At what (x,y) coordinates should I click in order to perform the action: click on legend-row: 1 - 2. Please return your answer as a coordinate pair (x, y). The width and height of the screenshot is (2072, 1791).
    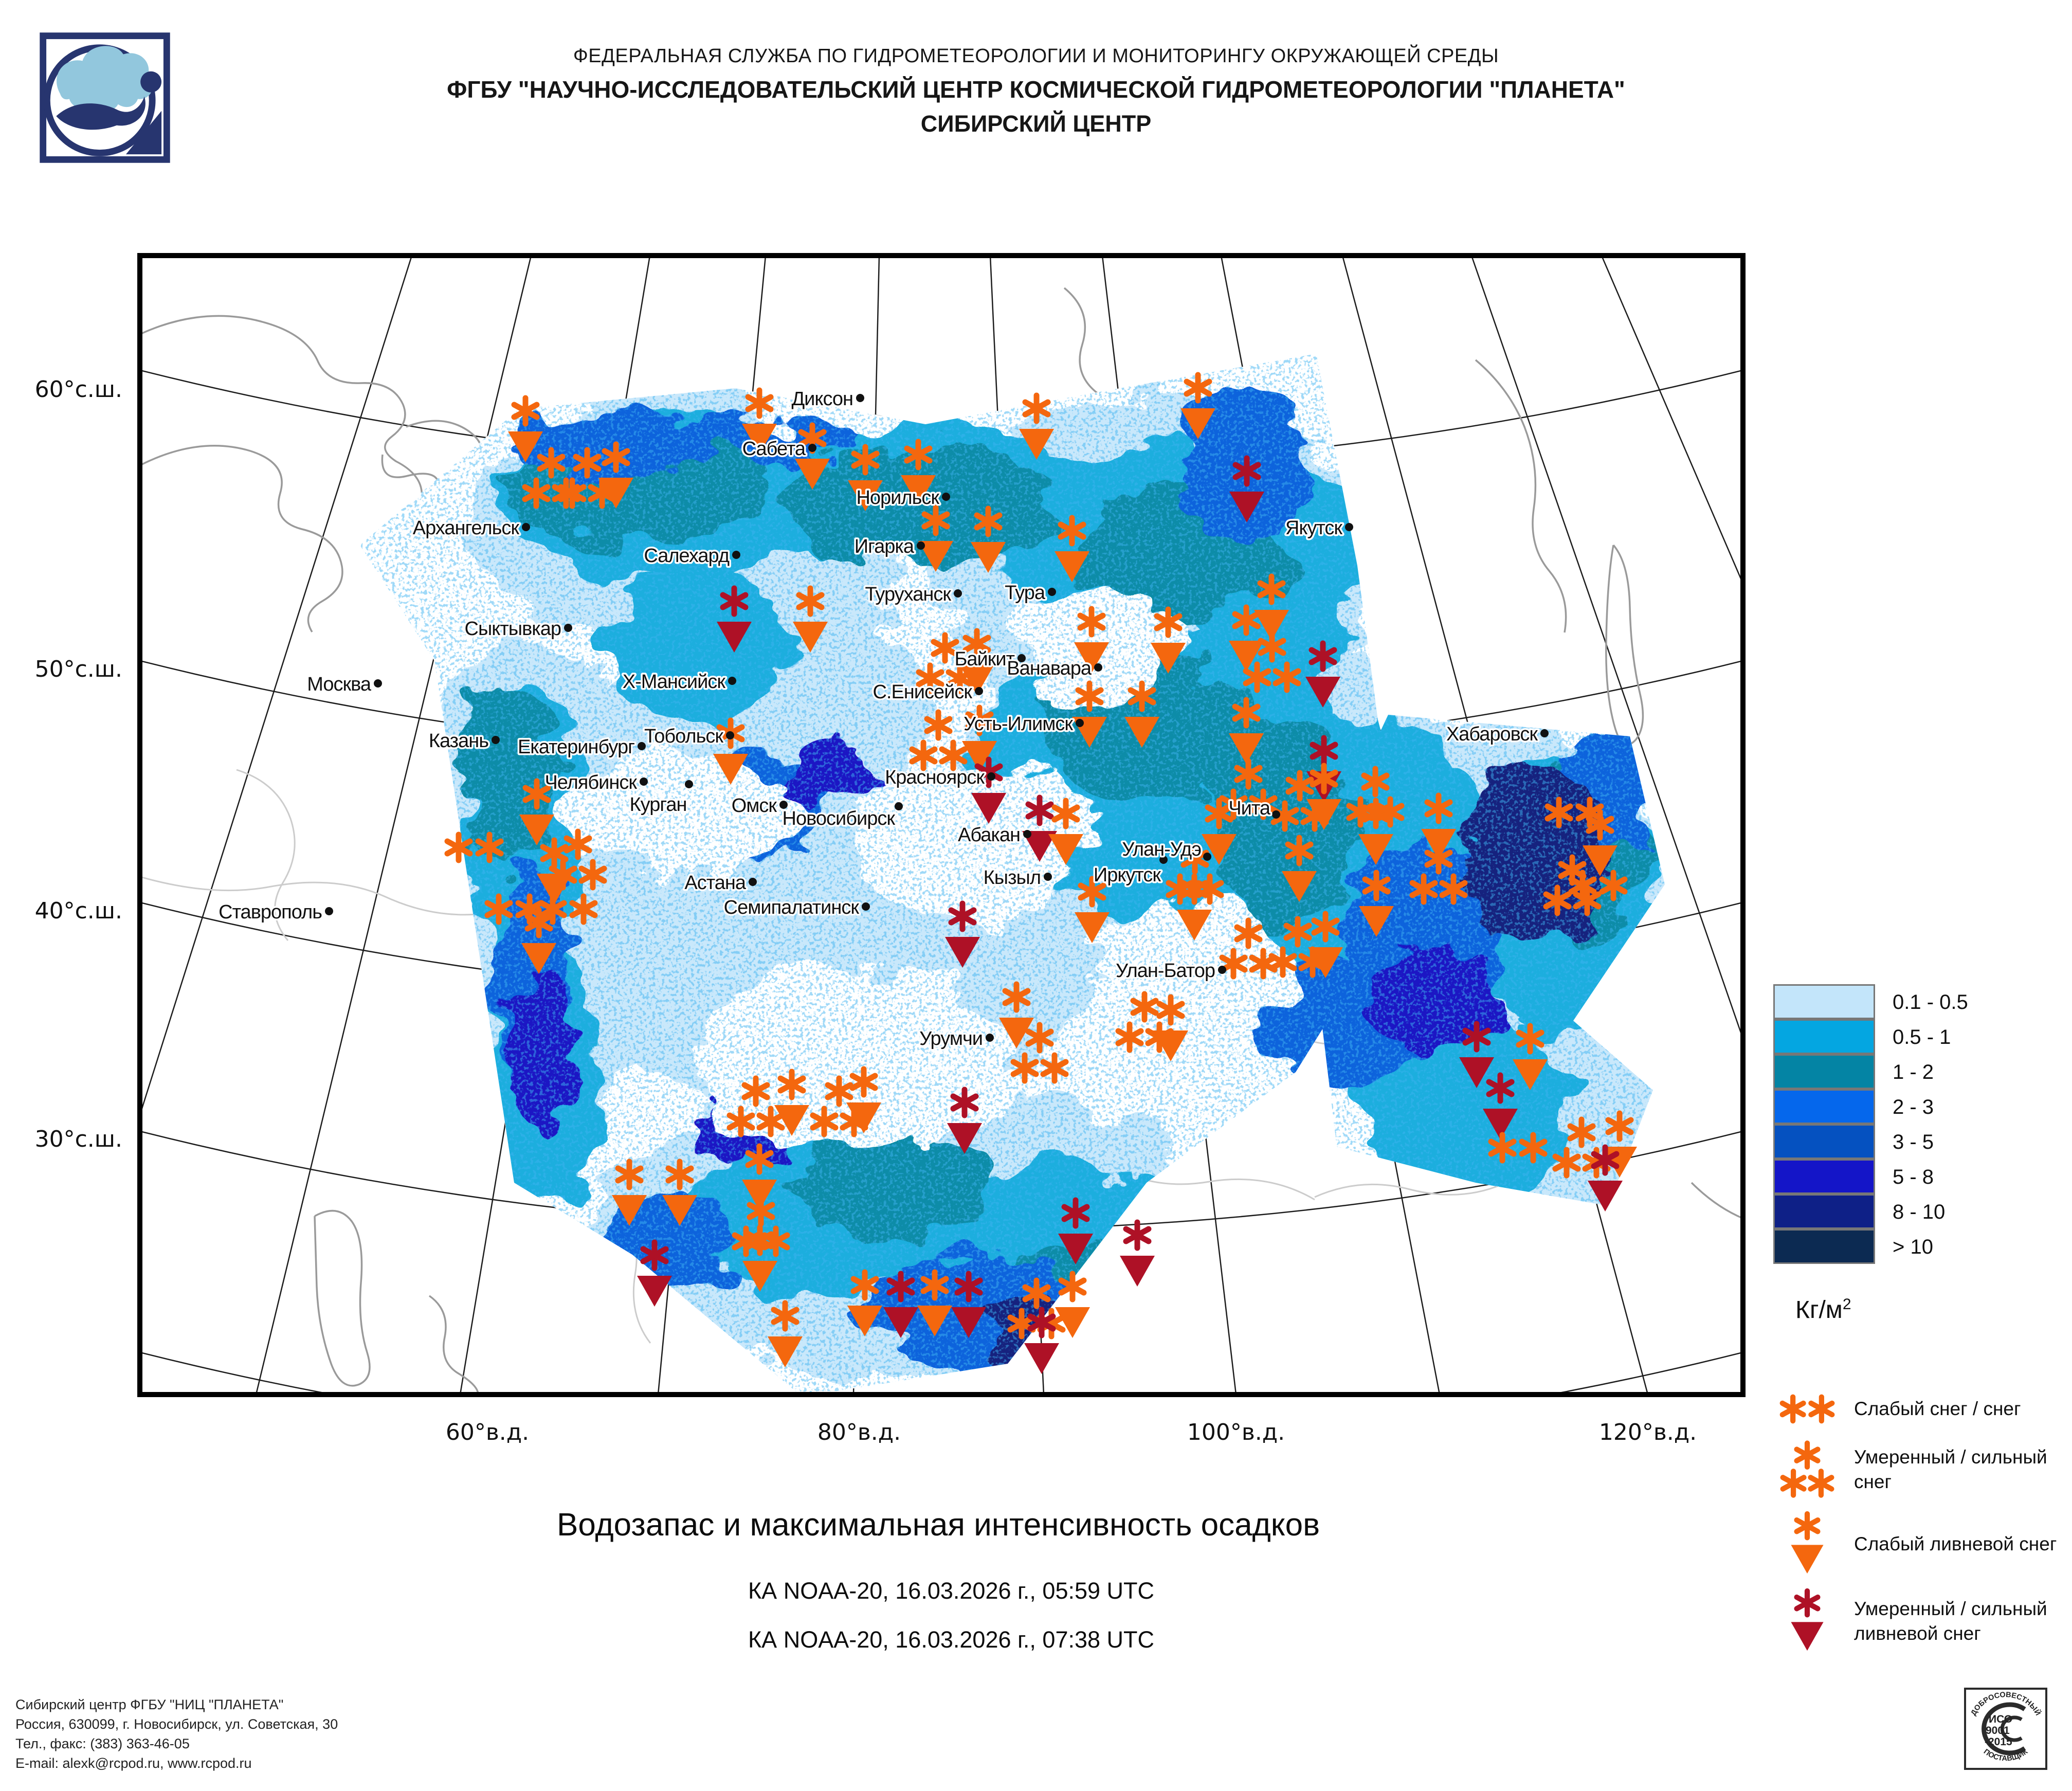
    Looking at the image, I should click on (1870, 1072).